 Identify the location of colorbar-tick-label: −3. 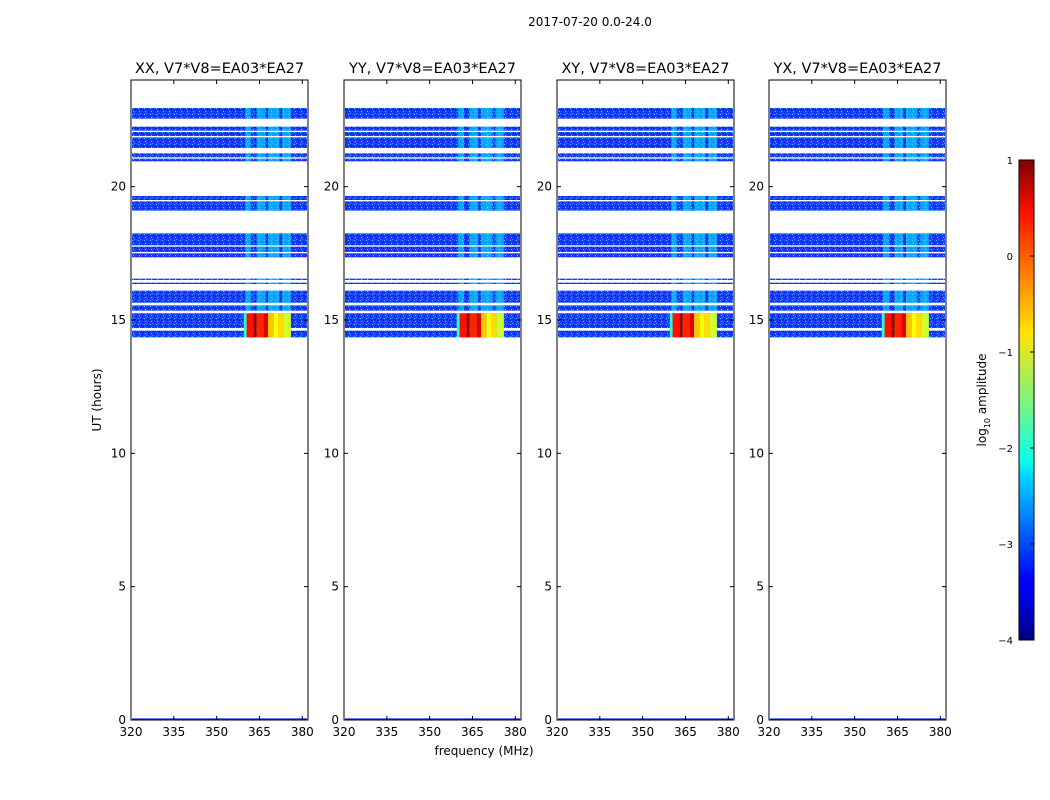
(1005, 545).